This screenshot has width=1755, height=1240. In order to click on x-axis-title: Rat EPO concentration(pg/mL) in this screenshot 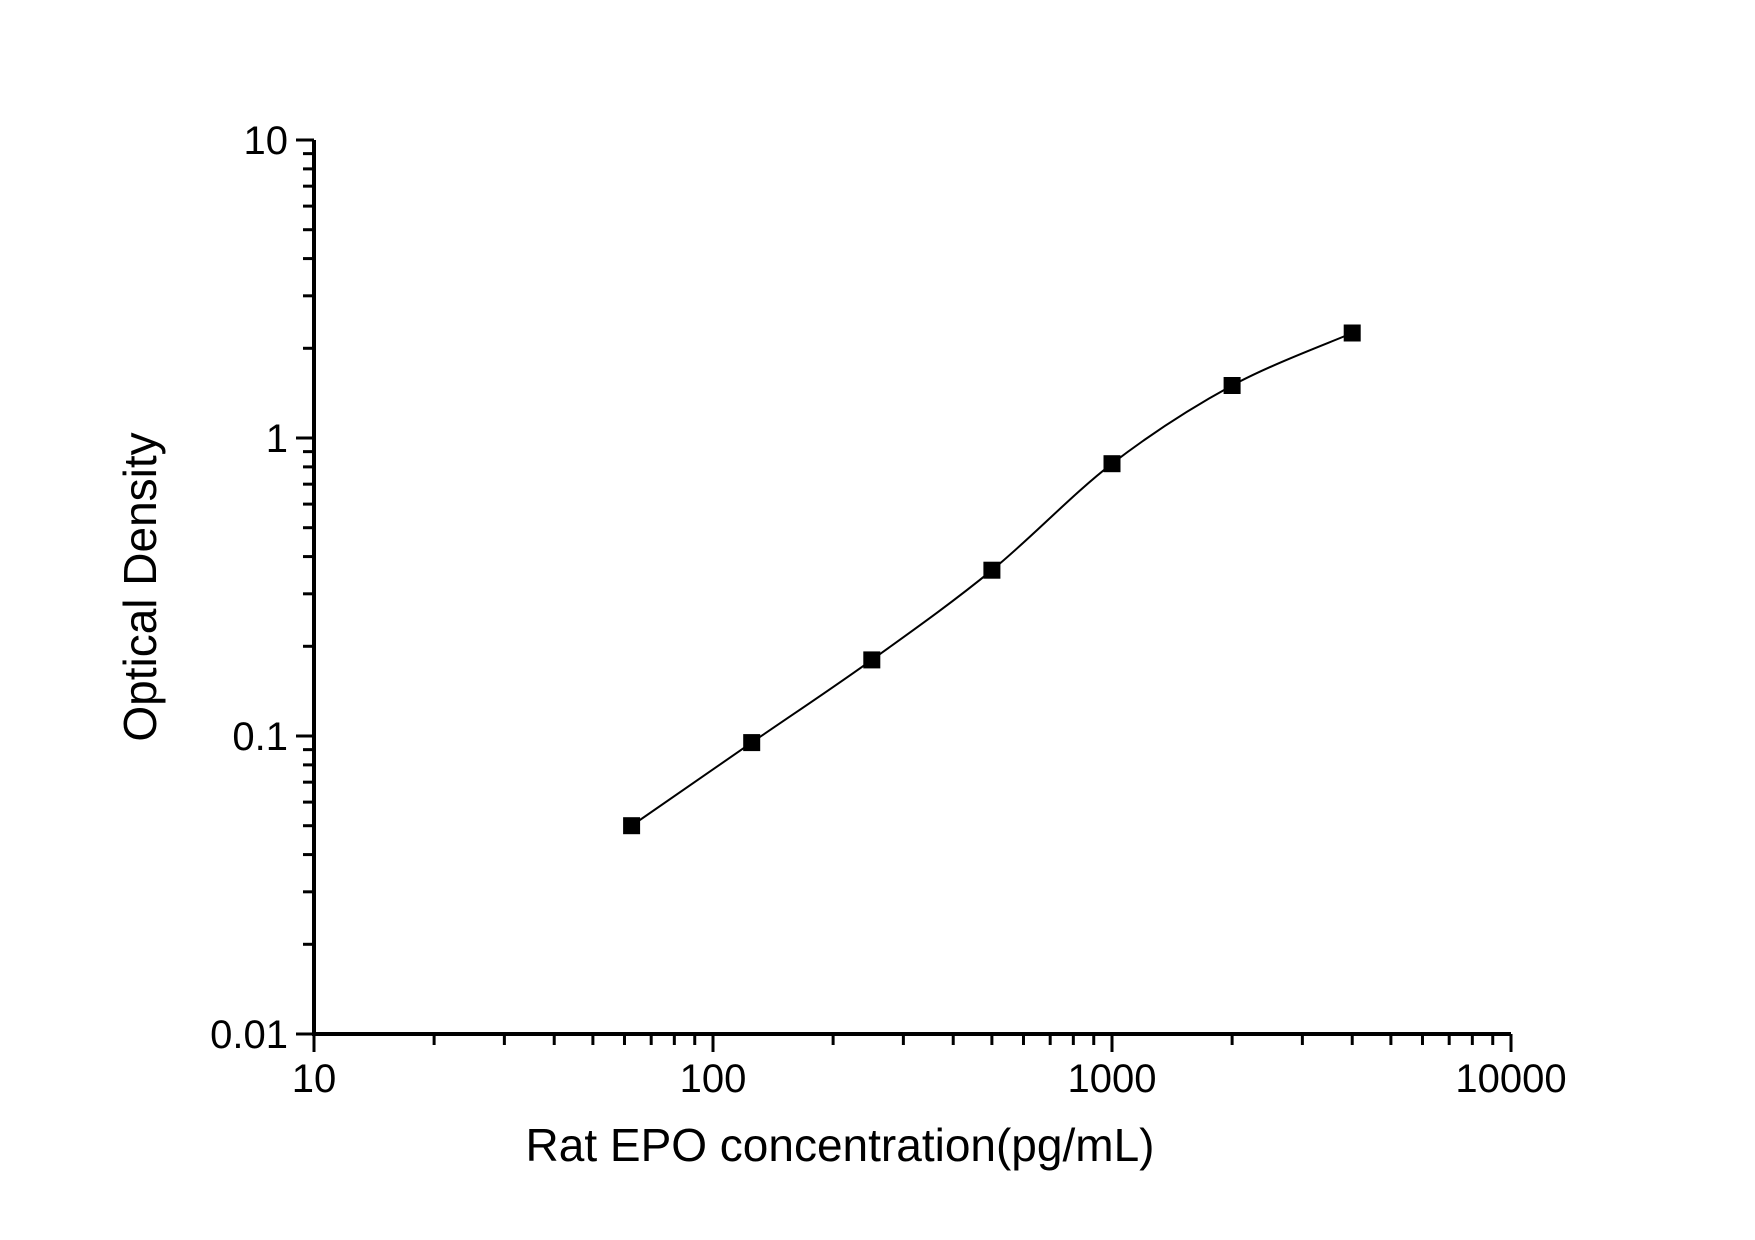, I will do `click(840, 1145)`.